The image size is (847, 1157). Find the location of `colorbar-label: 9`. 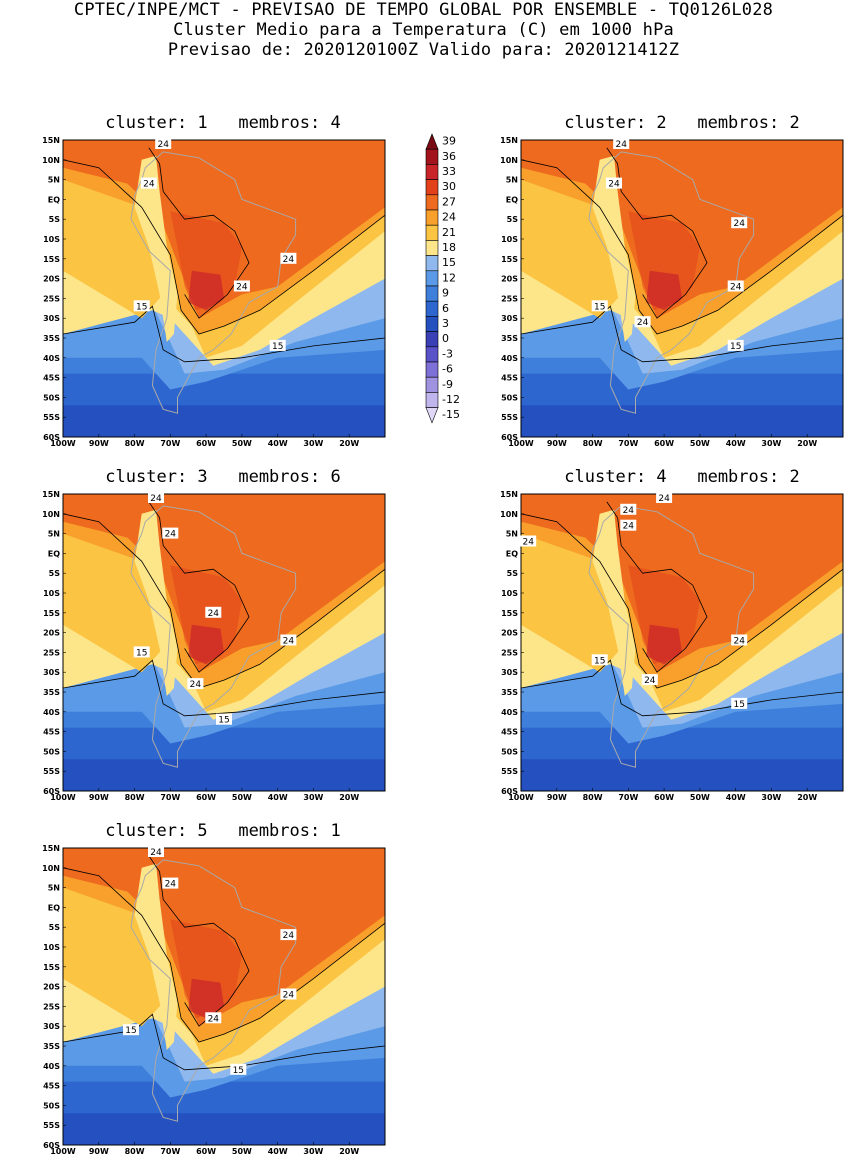

colorbar-label: 9 is located at coordinates (445, 293).